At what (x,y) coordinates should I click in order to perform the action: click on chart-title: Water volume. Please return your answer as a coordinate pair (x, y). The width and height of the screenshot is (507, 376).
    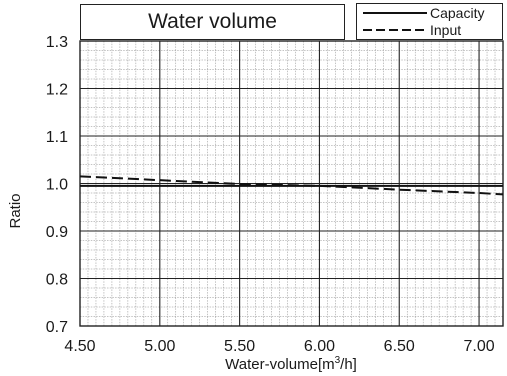
    Looking at the image, I should click on (212, 21).